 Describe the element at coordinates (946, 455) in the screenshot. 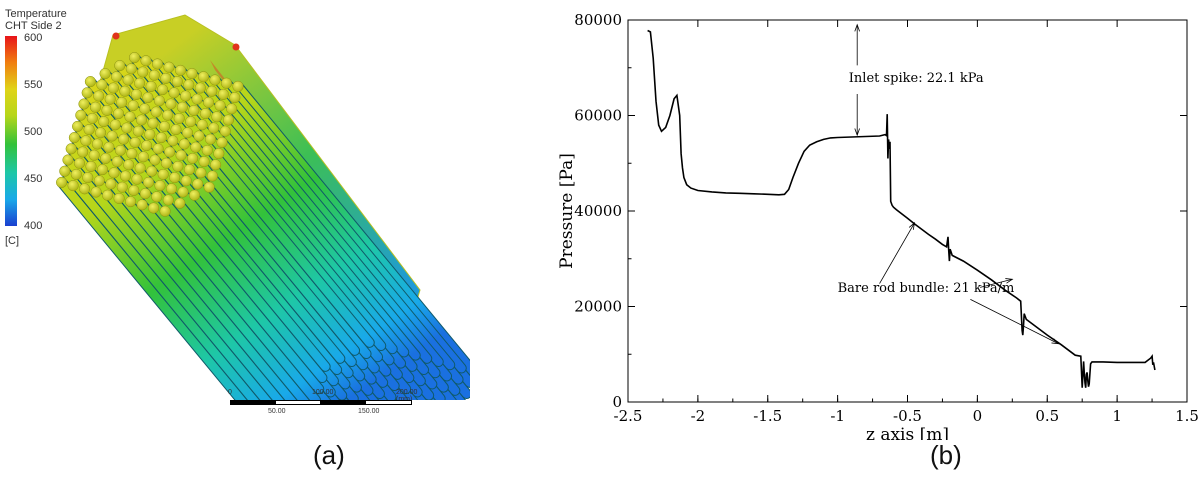

I see `caption-b: (b)` at that location.